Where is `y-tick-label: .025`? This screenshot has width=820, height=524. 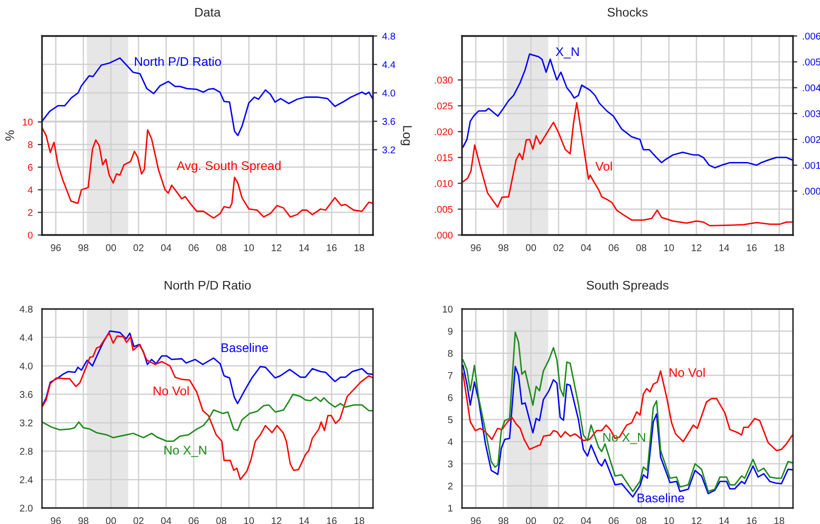
y-tick-label: .025 is located at coordinates (443, 106).